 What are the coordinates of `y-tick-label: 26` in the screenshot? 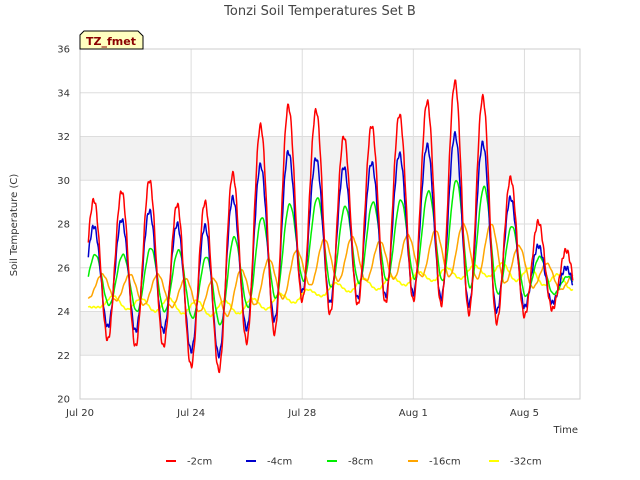 It's located at (63, 268).